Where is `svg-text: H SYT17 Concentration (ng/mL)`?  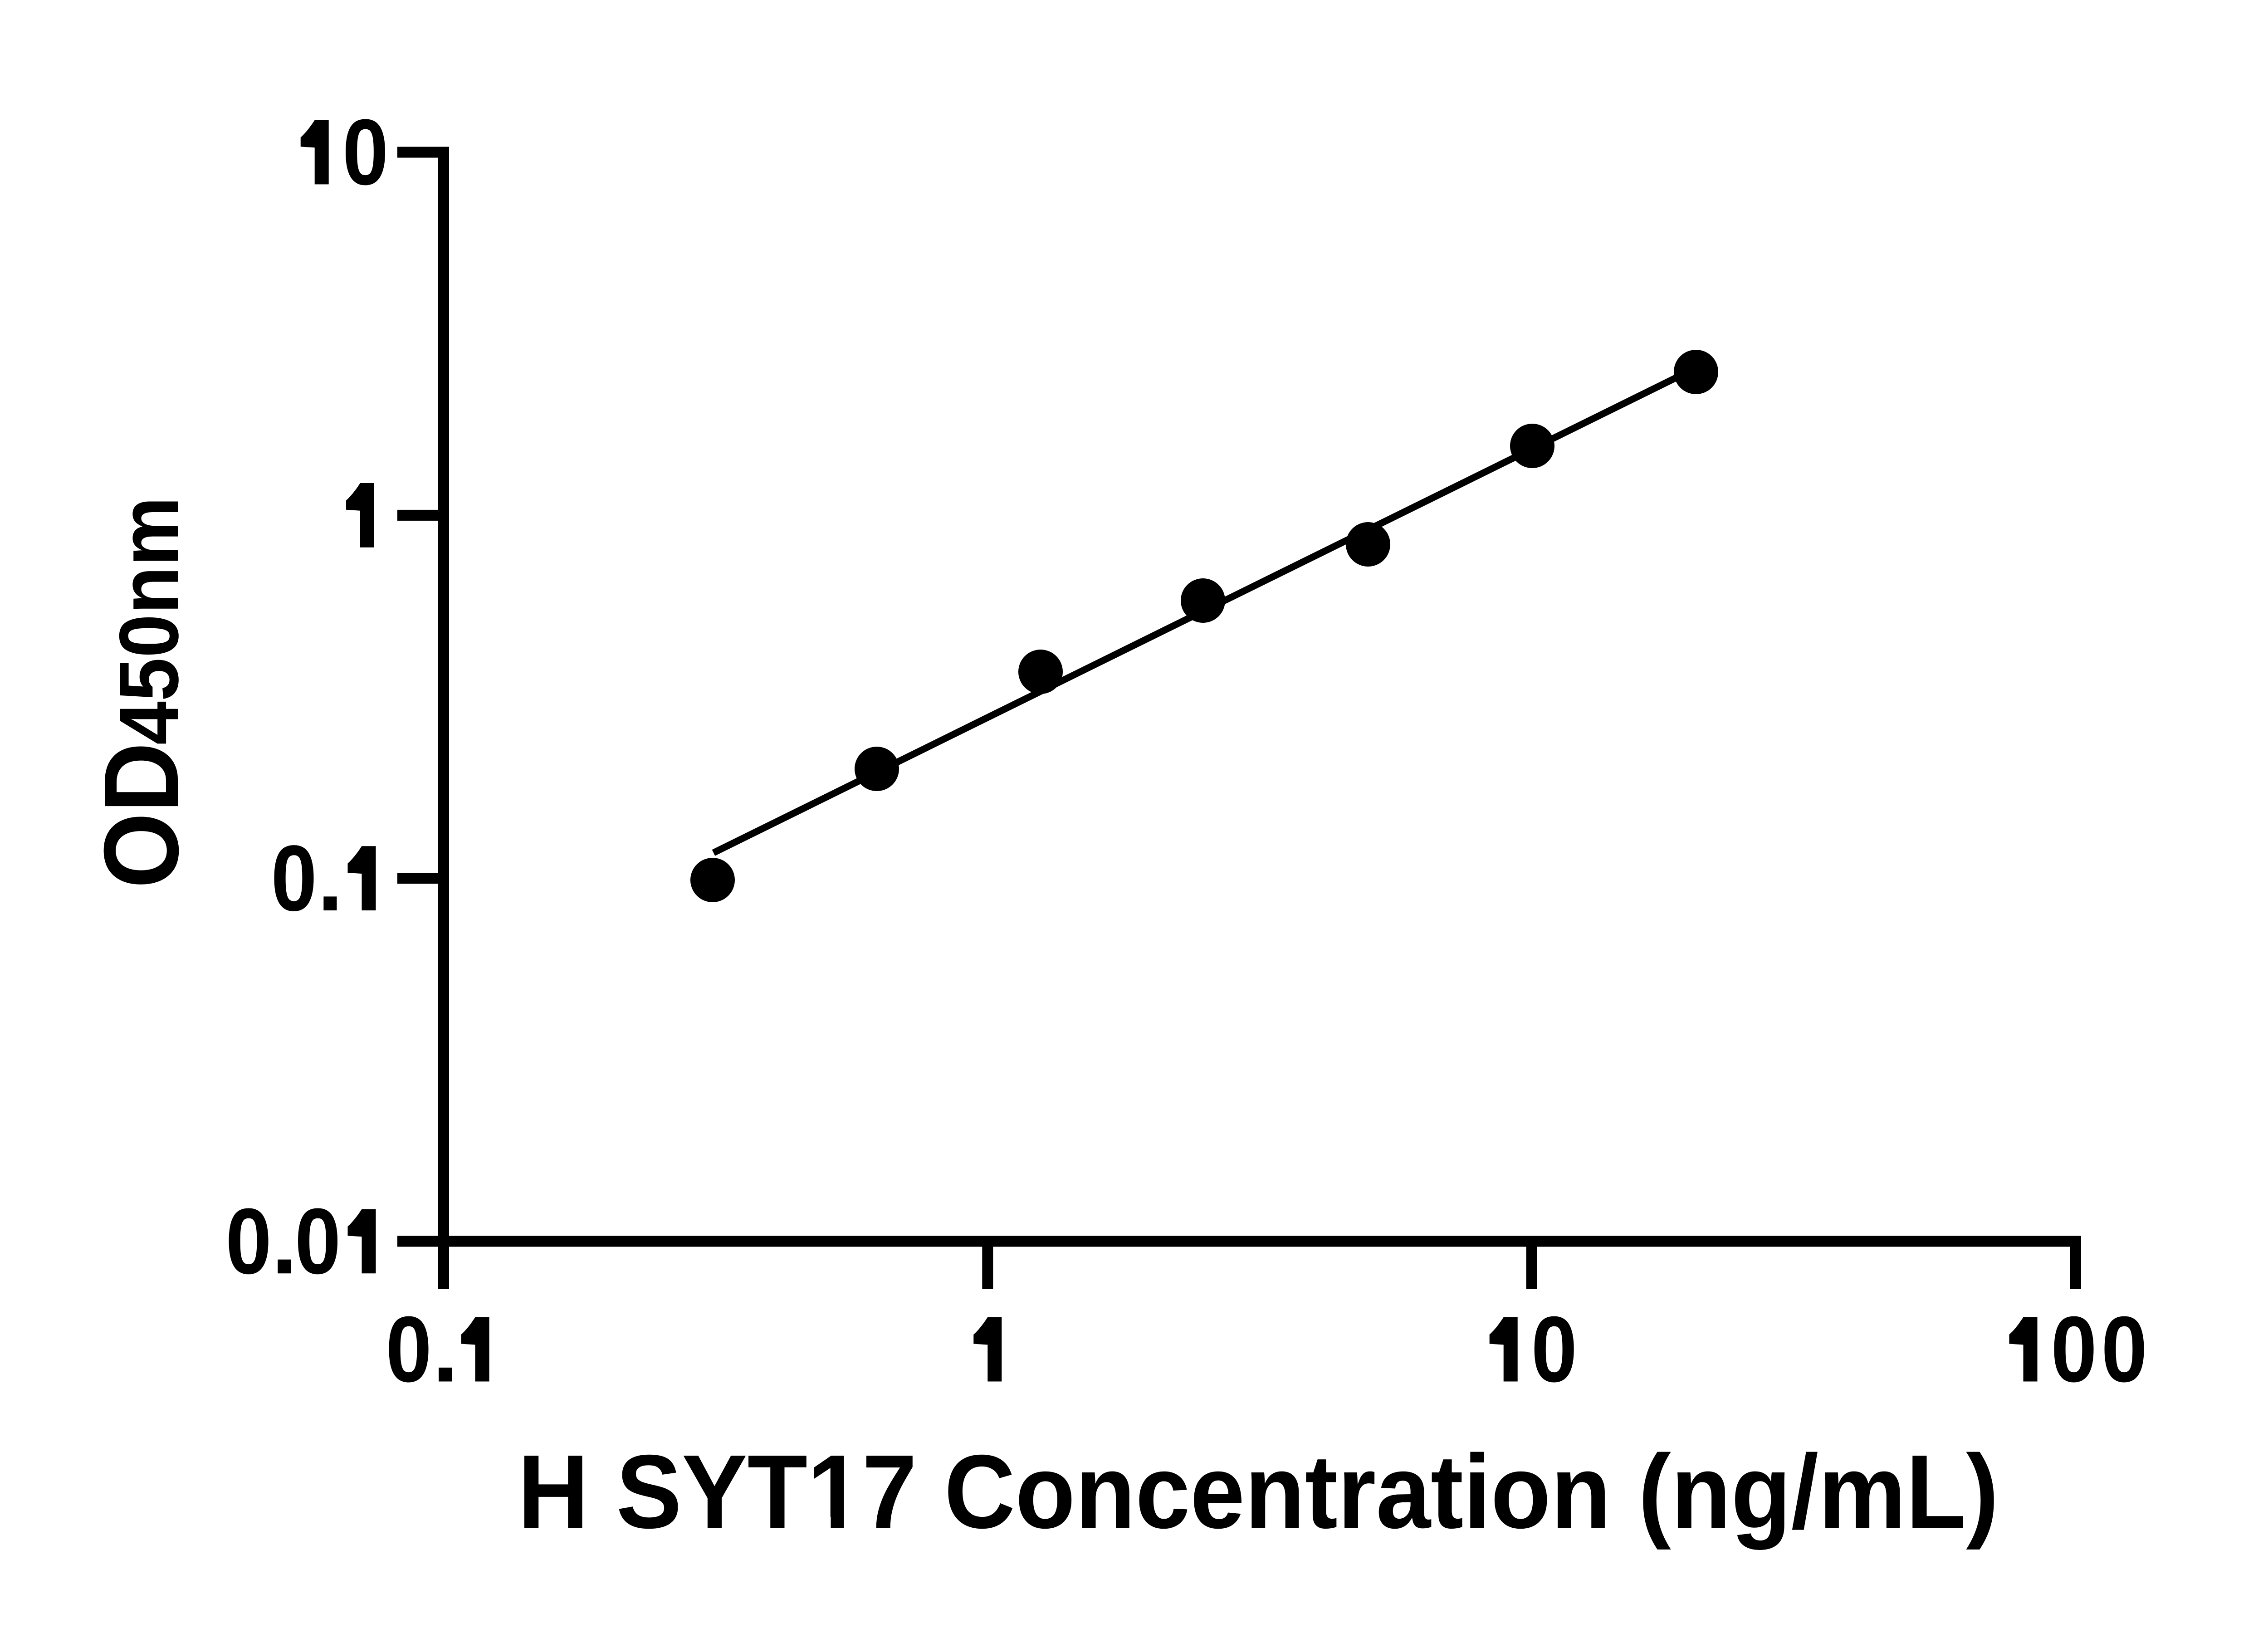
svg-text: H SYT17 Concentration (ng/mL) is located at coordinates (1259, 1491).